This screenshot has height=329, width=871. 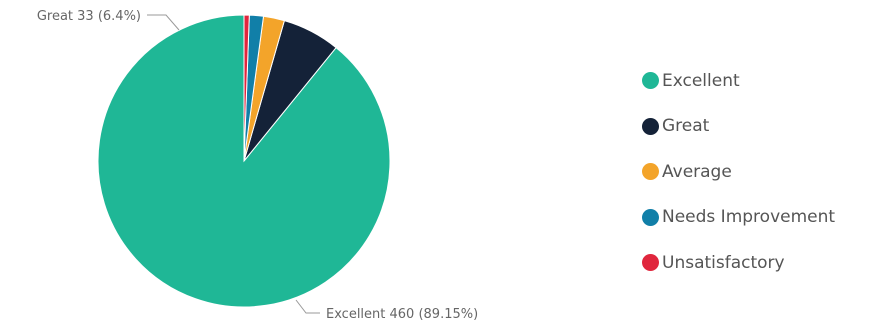 I want to click on legend-swatch-average, so click(x=650, y=172).